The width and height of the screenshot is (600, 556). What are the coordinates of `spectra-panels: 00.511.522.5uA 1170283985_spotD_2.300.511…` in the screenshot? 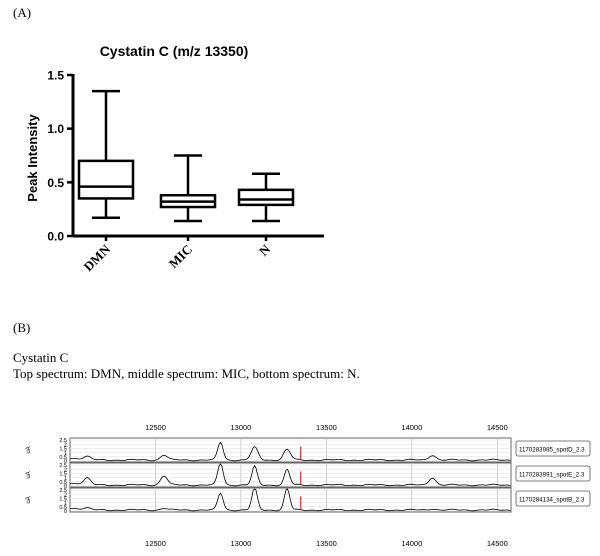 It's located at (308, 476).